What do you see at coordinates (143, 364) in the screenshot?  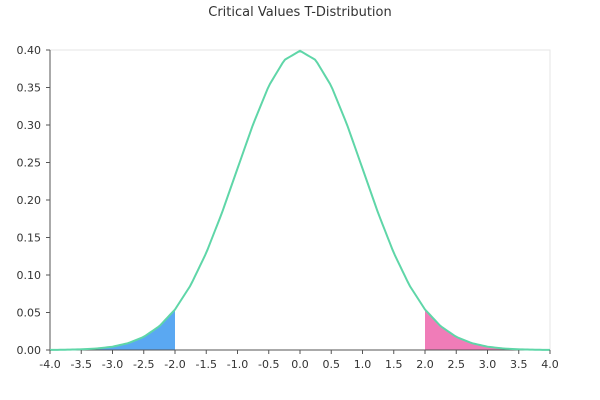 I see `x-tick-label: -2.5` at bounding box center [143, 364].